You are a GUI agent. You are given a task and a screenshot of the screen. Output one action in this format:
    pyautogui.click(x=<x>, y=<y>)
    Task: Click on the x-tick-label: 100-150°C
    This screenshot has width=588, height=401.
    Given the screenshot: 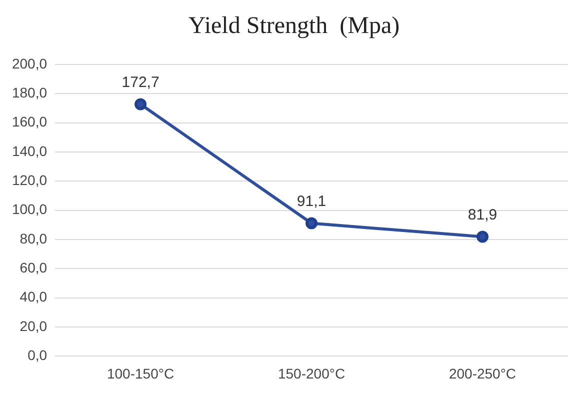 What is the action you would take?
    pyautogui.click(x=140, y=373)
    